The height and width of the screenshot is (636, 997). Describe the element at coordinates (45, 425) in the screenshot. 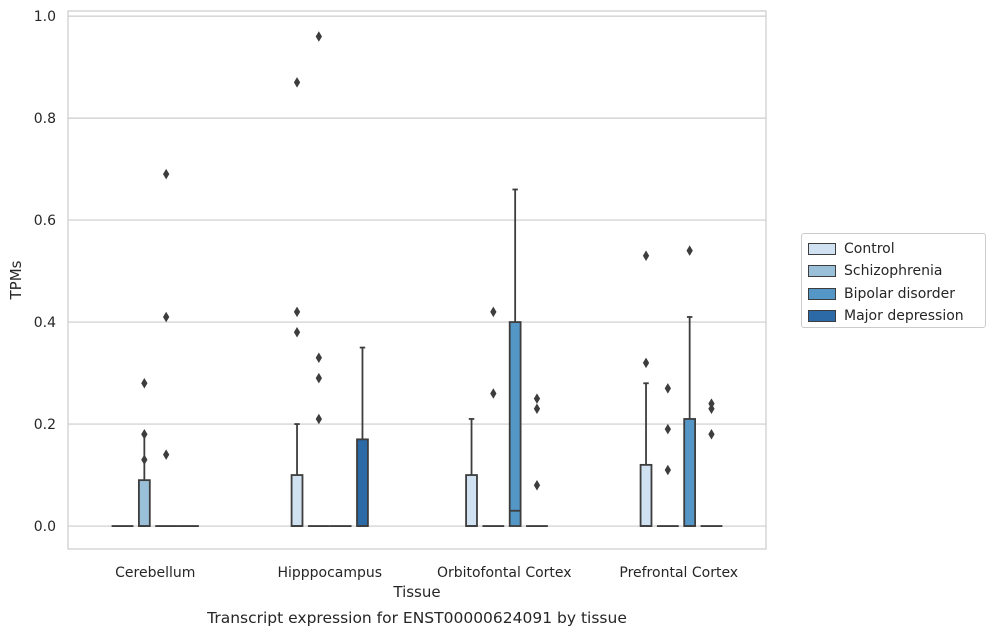

I see `y-tick-label: 0.2` at that location.